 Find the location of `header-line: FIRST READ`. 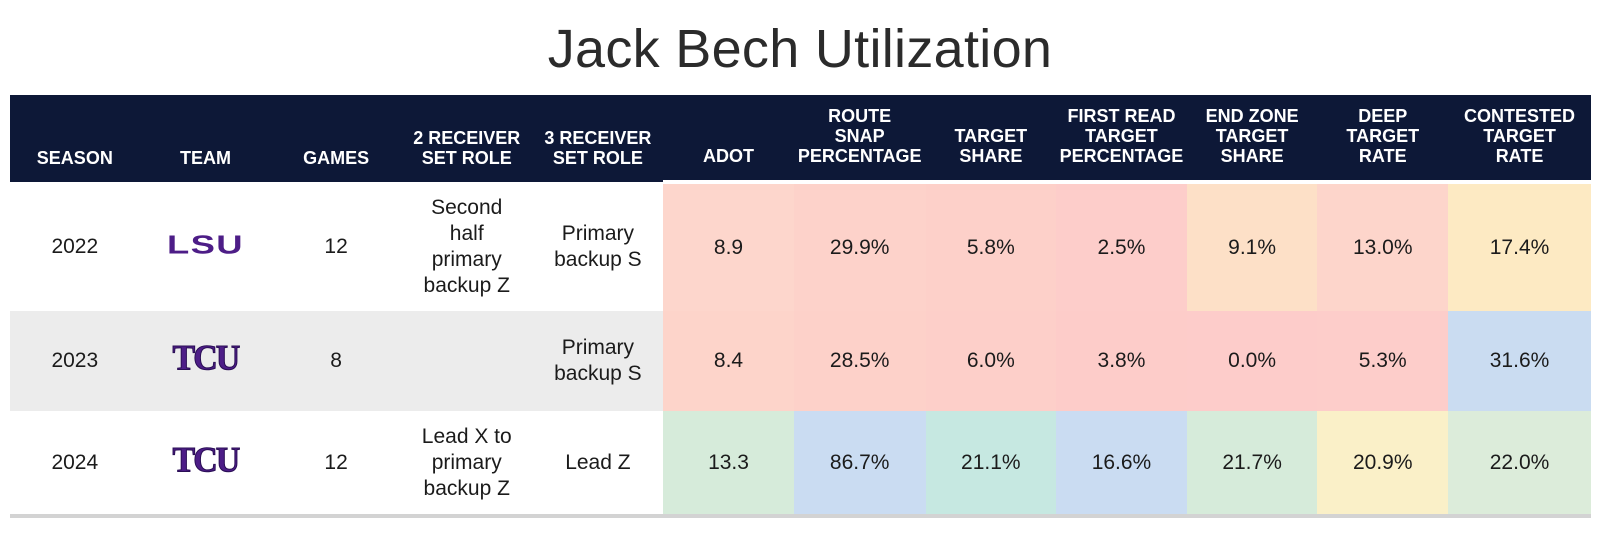

header-line: FIRST READ is located at coordinates (1121, 116).